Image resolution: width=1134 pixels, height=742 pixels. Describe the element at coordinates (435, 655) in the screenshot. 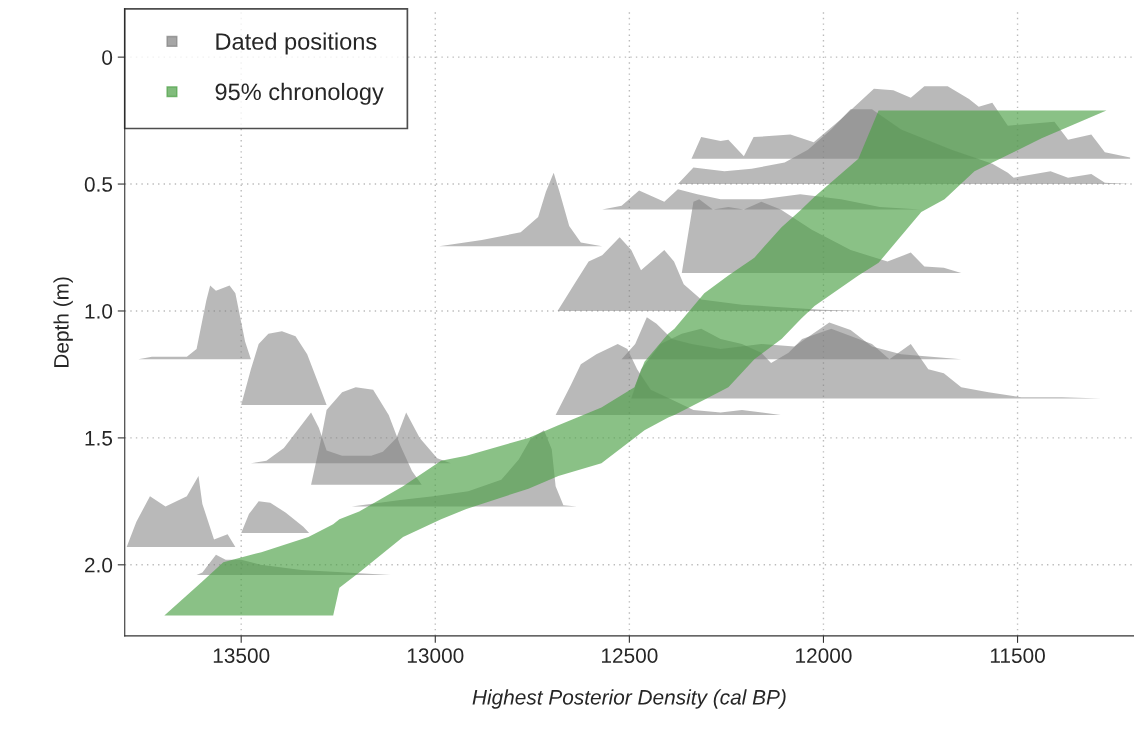

I see `x-tick-label: 13000` at that location.